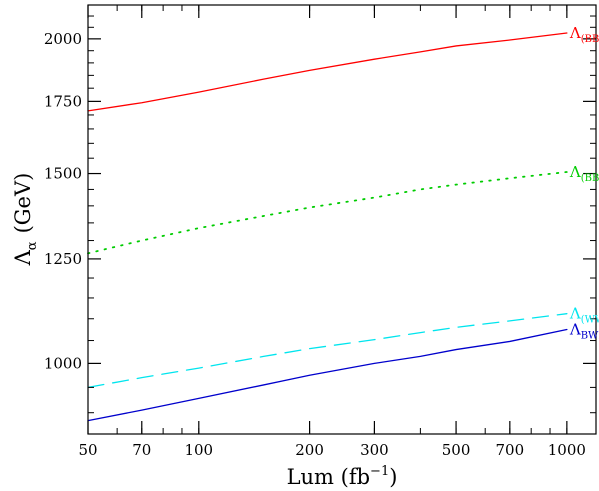 This screenshot has height=491, width=599. I want to click on y-axis-label-subscript: α, so click(32, 245).